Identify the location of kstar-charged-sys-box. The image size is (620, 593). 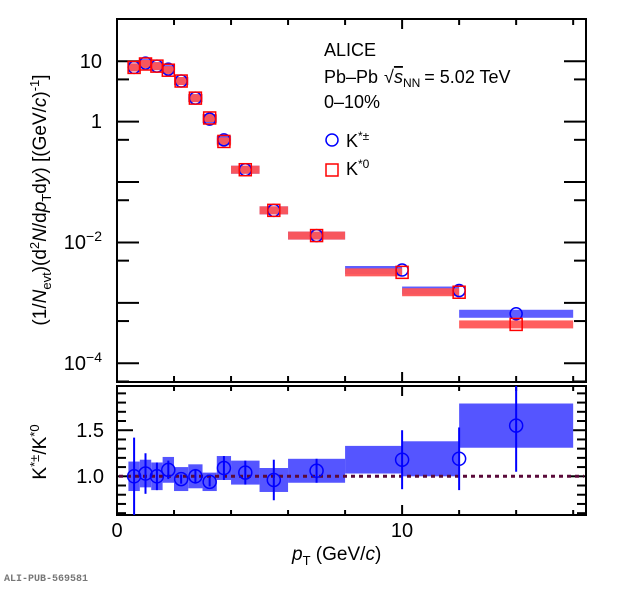
(516, 313).